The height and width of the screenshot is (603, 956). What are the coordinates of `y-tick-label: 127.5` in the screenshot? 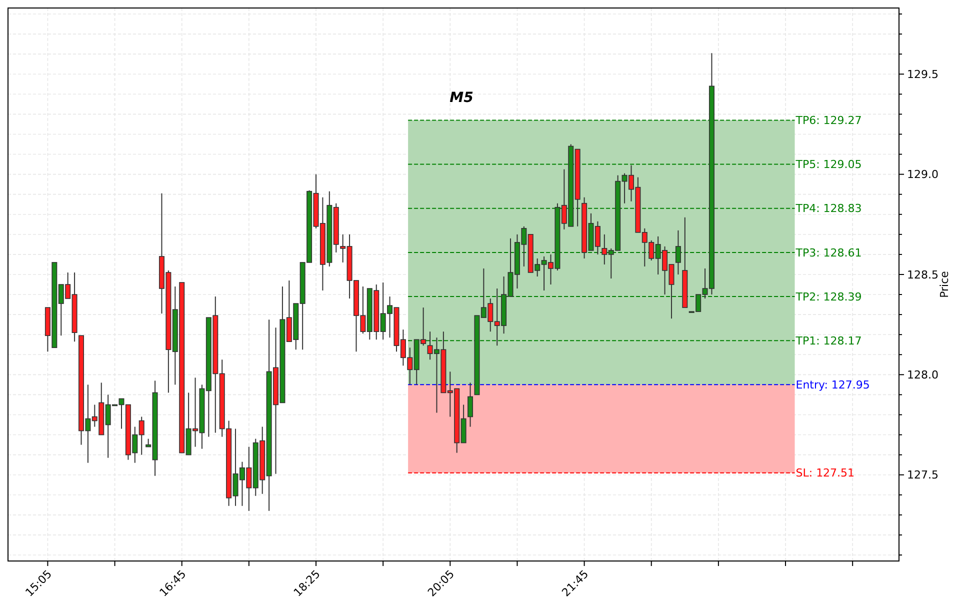 It's located at (922, 475).